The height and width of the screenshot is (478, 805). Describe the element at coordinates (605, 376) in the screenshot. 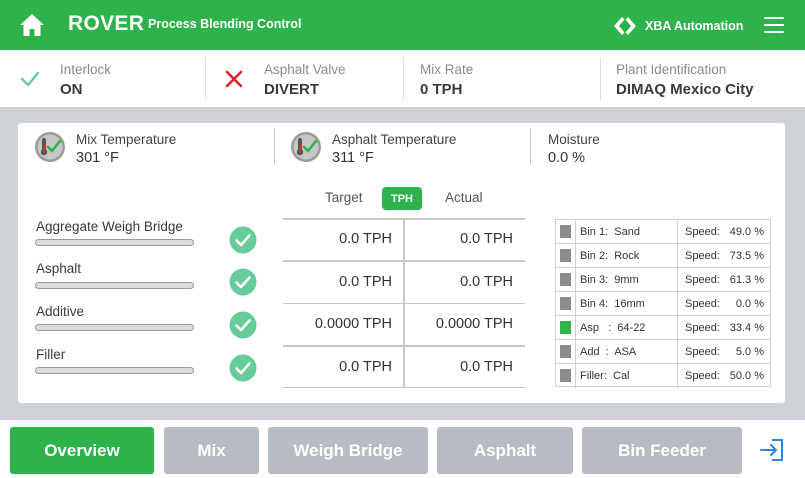

I see `bin-name: Filler: Cal` at that location.